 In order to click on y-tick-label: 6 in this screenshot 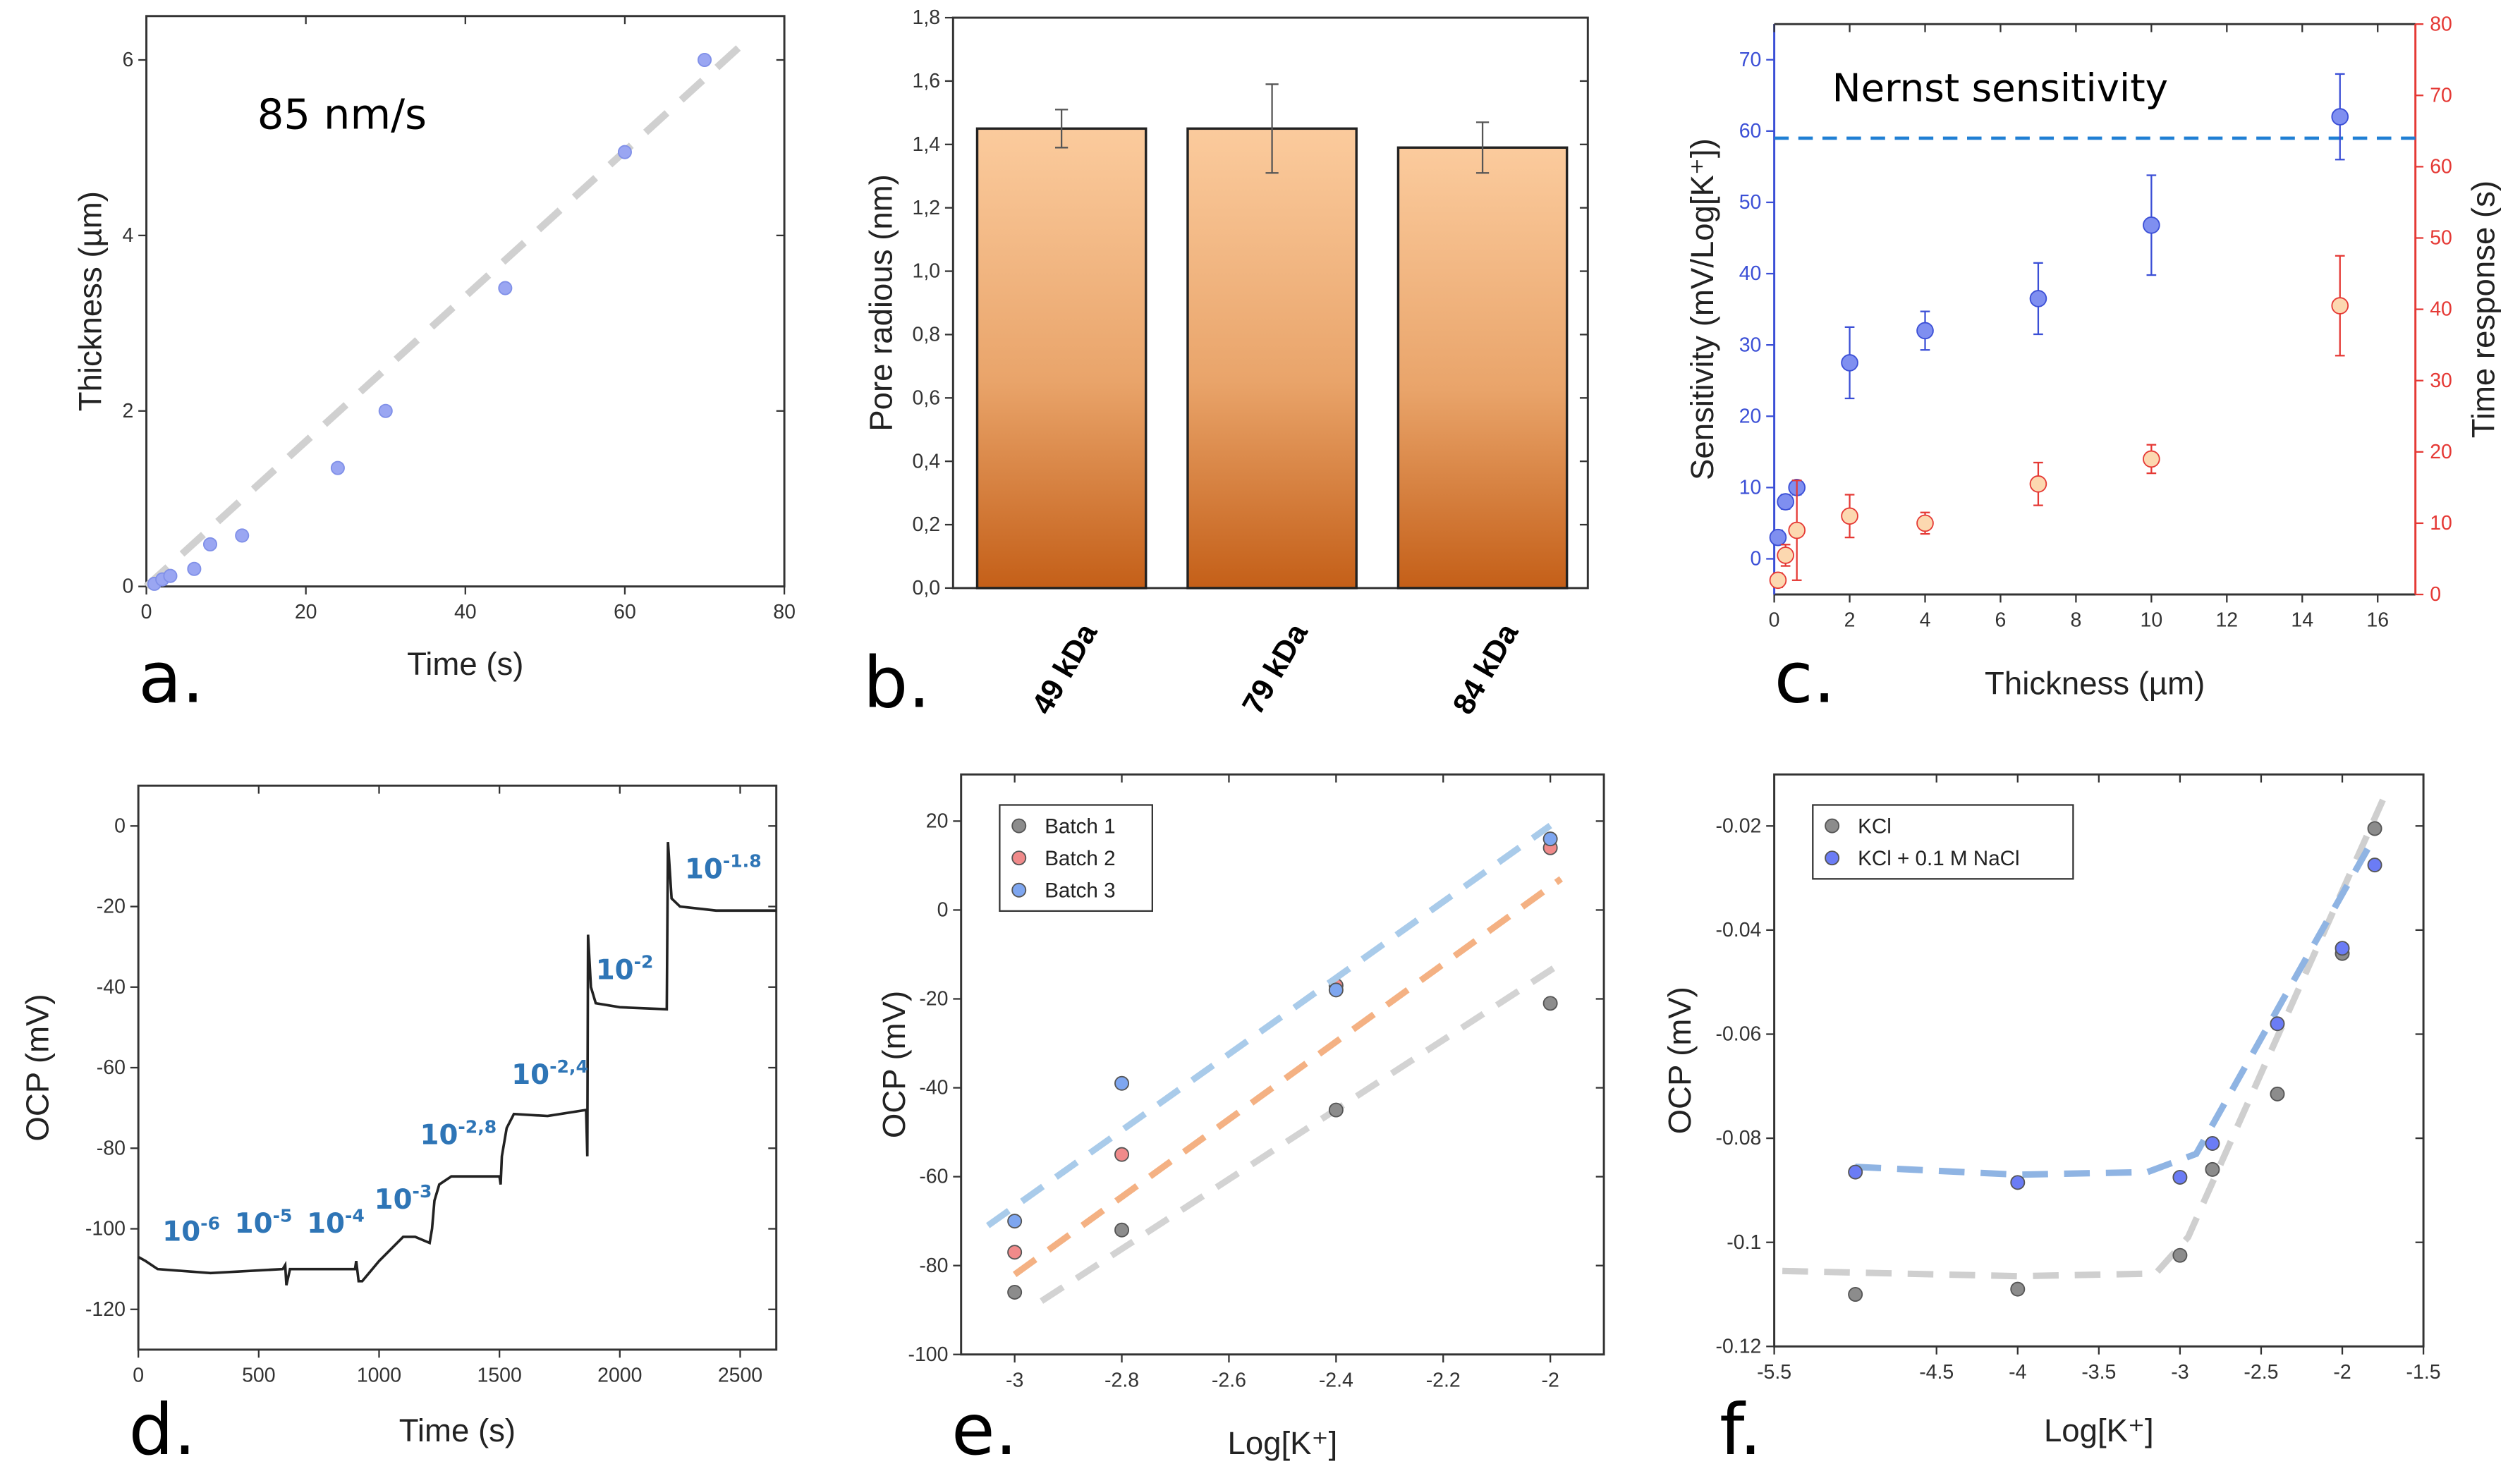, I will do `click(127, 60)`.